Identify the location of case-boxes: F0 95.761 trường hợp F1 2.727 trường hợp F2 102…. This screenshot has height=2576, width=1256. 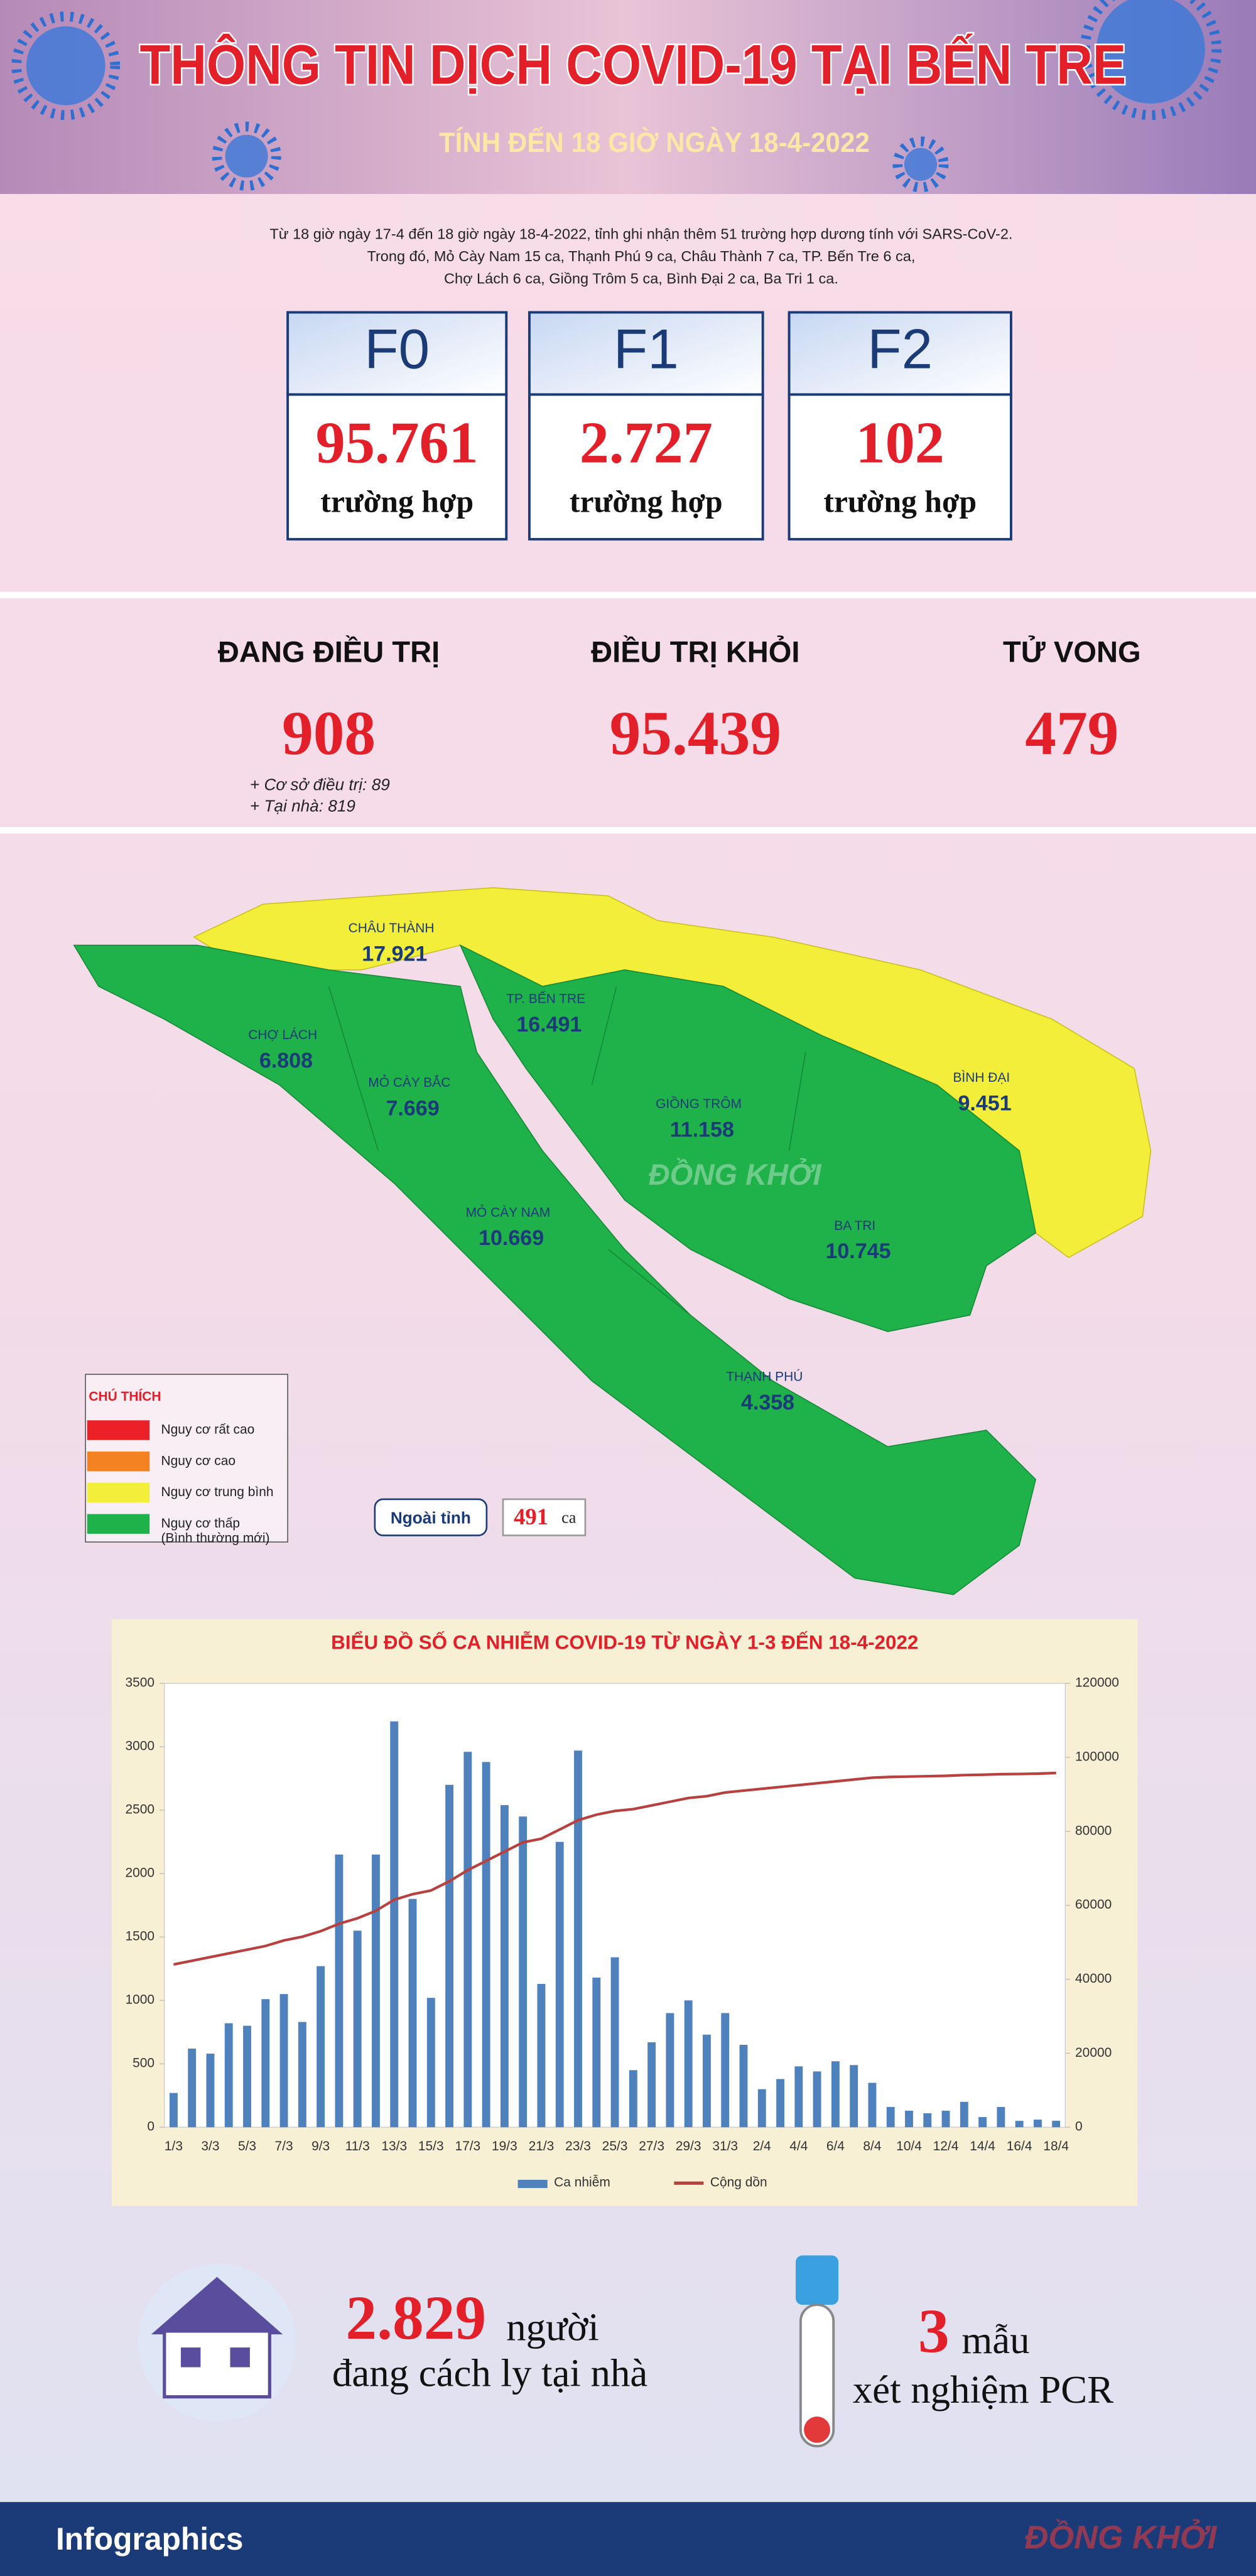
(649, 426).